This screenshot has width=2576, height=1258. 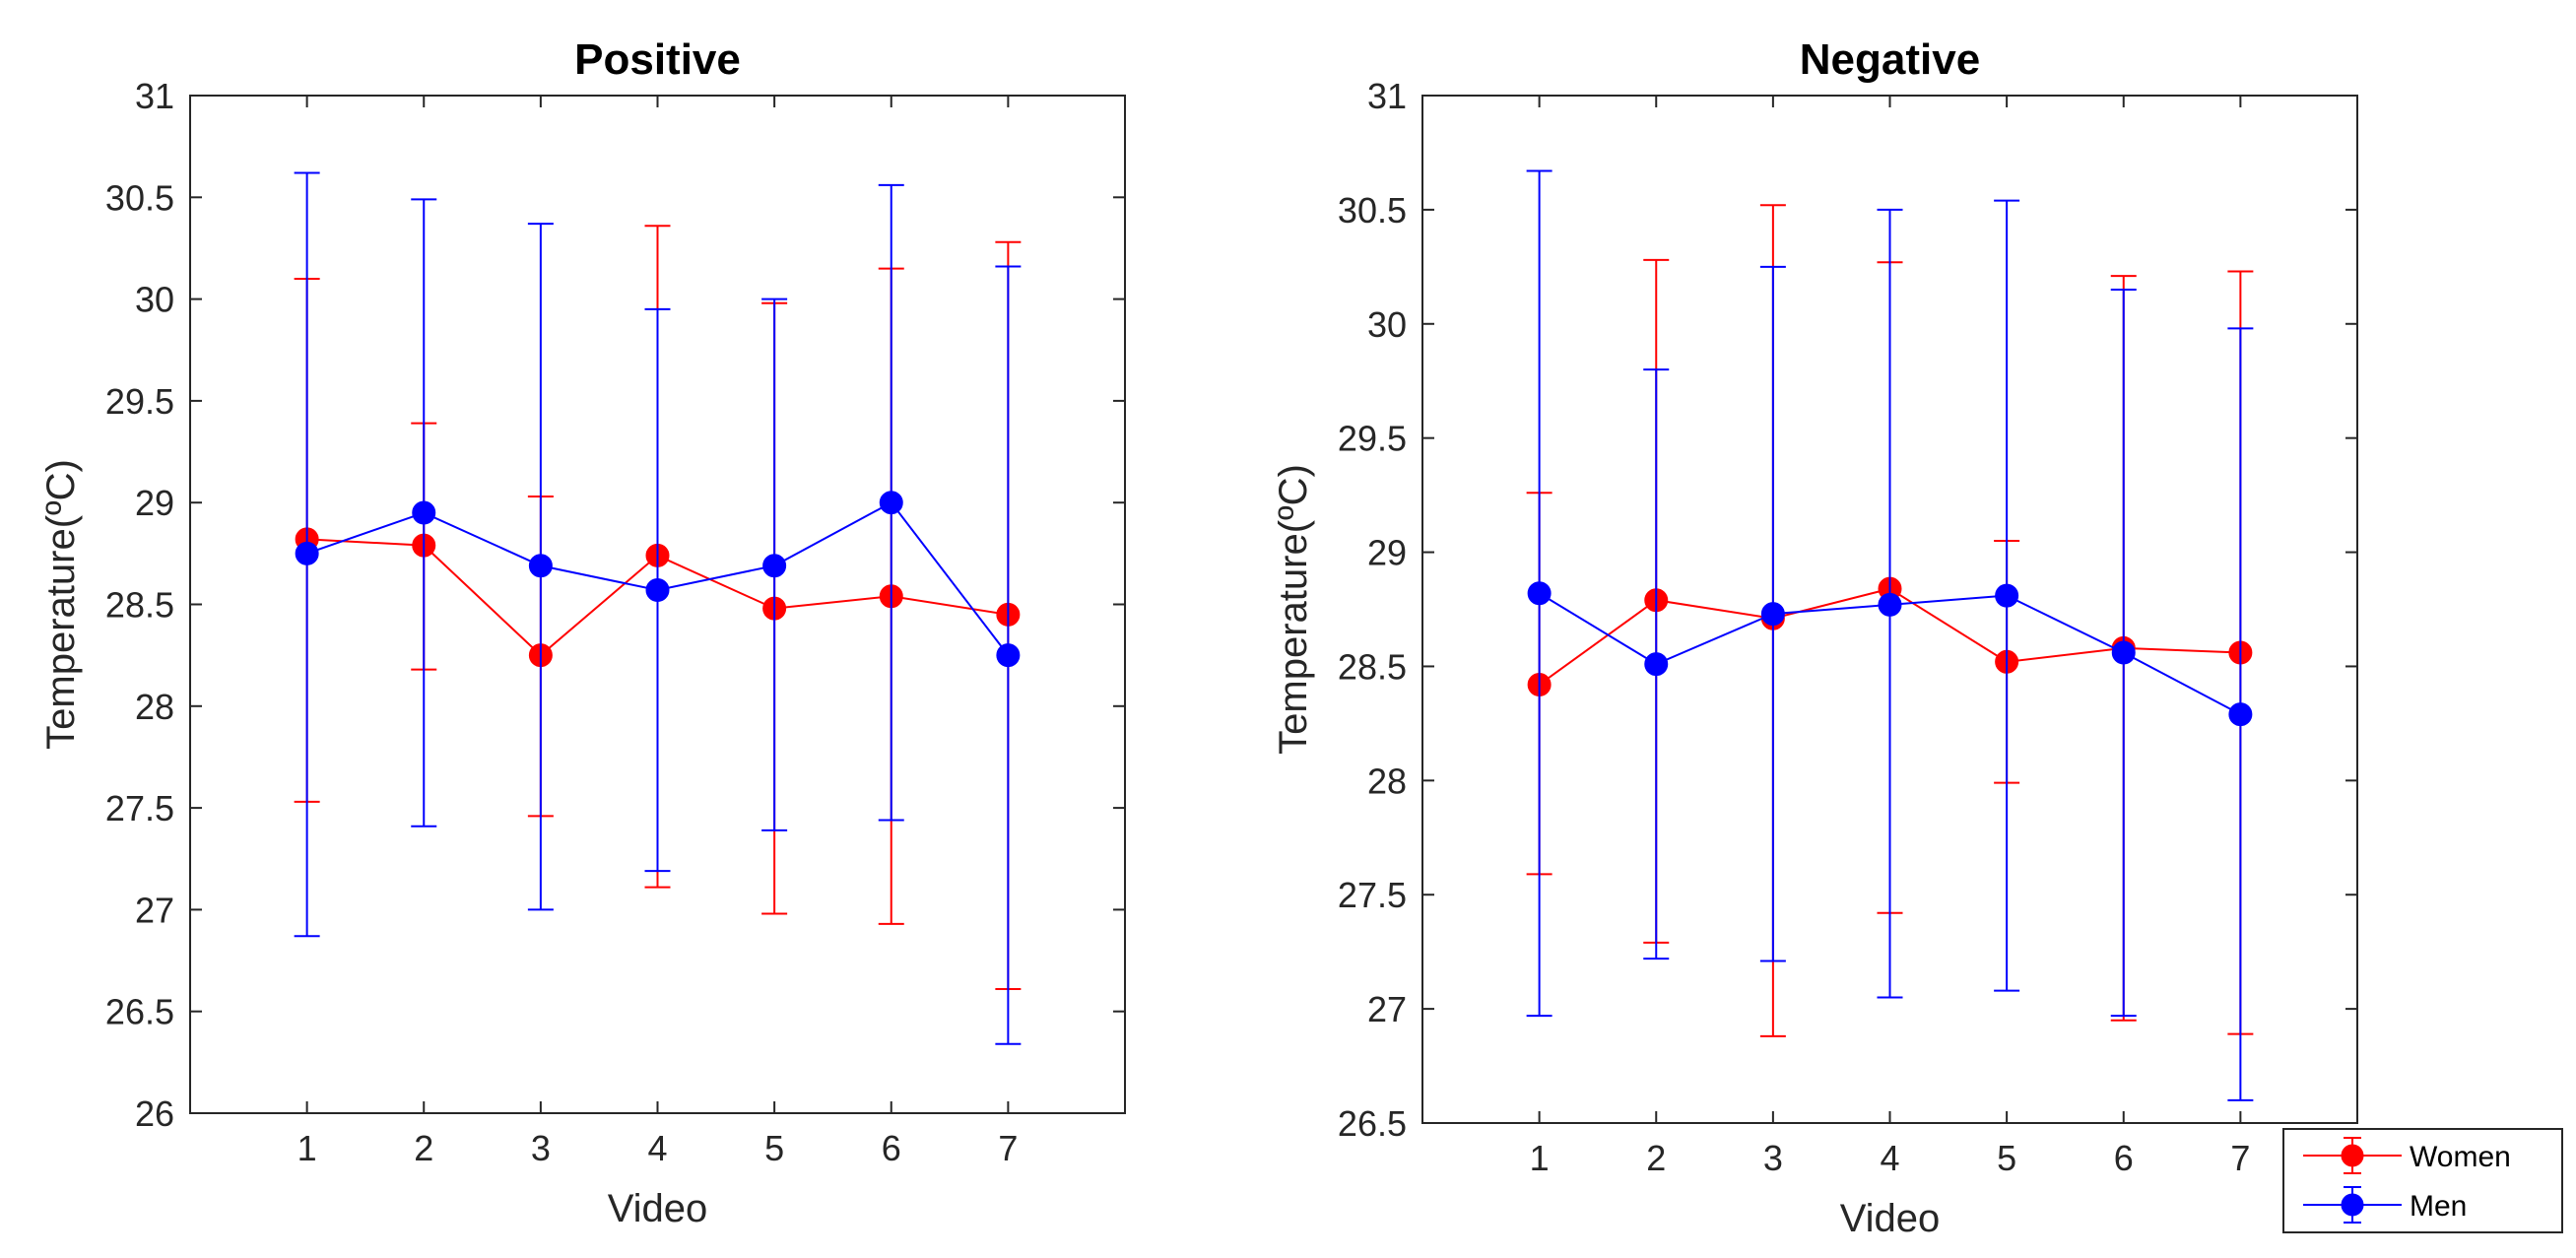 I want to click on legend: Women Men, so click(x=2423, y=1180).